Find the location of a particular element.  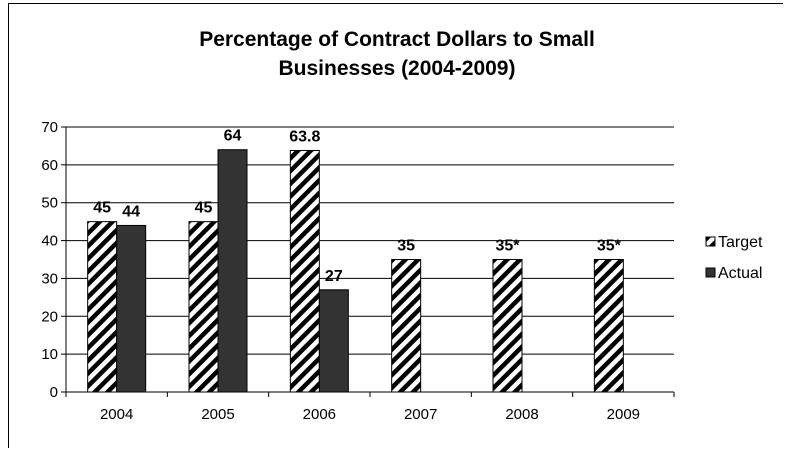

data-label-actual: 44 is located at coordinates (131, 211).